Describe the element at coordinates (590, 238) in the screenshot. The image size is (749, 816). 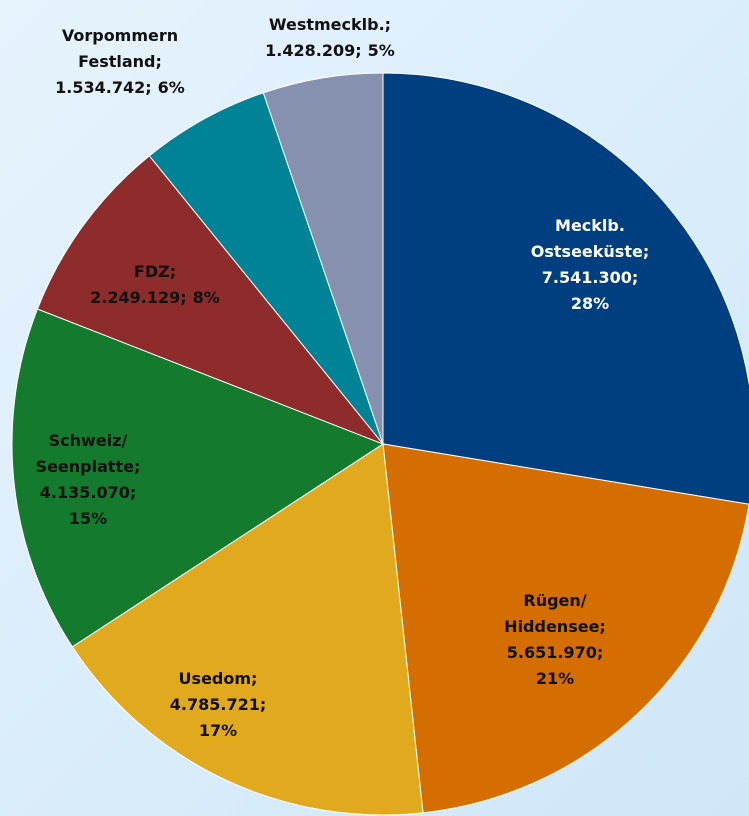
I see `category-label: Mecklb. Ostseeküste;` at that location.